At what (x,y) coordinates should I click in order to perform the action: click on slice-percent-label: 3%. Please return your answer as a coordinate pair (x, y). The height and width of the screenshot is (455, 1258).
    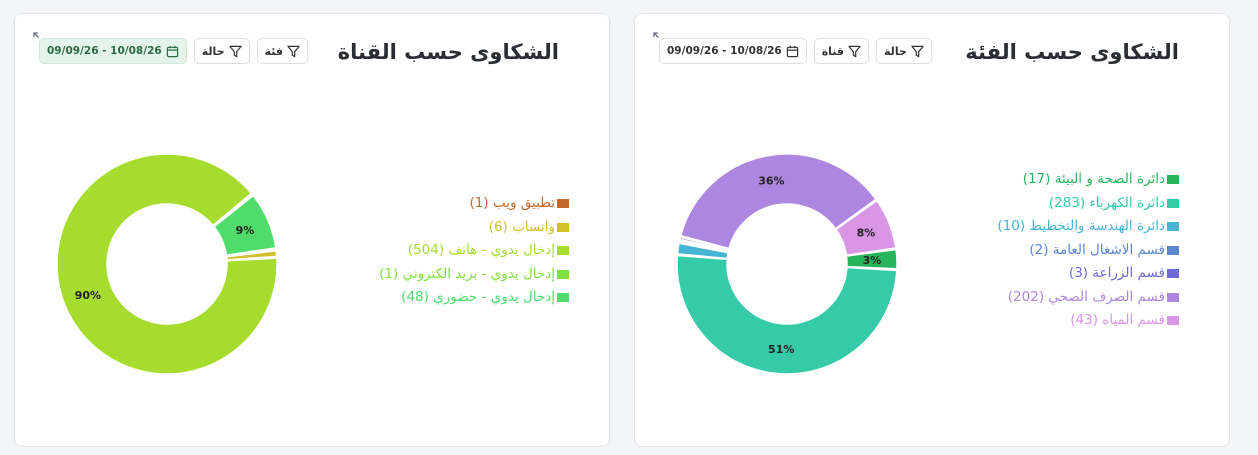
    Looking at the image, I should click on (872, 260).